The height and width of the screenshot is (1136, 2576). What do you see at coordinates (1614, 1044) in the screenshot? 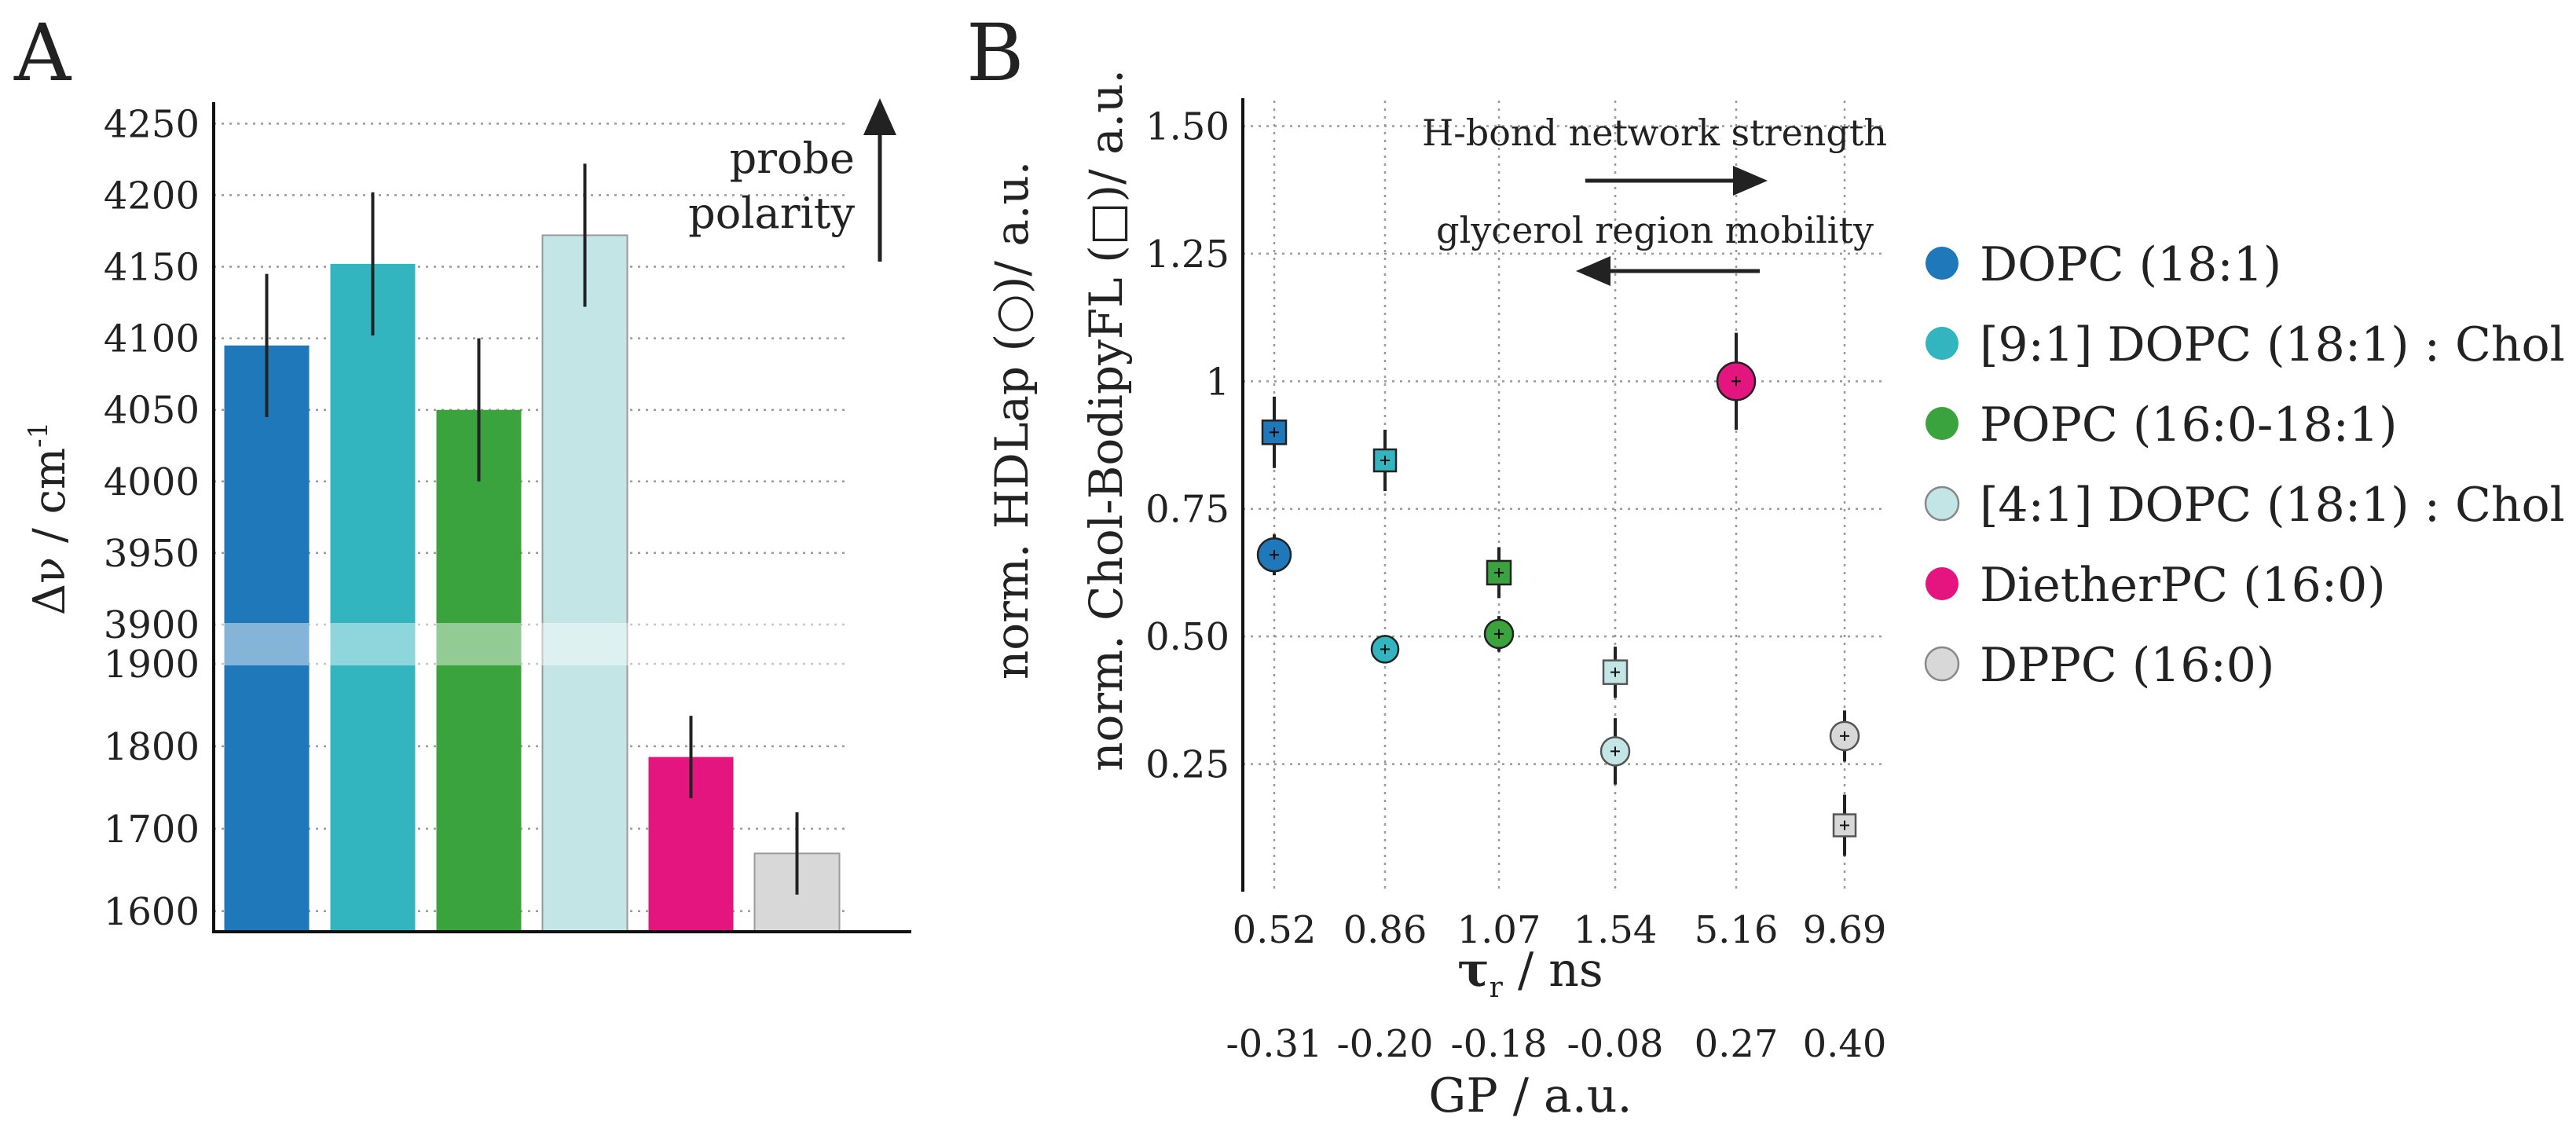
I see `x-tick-label-gp: -0.08` at bounding box center [1614, 1044].